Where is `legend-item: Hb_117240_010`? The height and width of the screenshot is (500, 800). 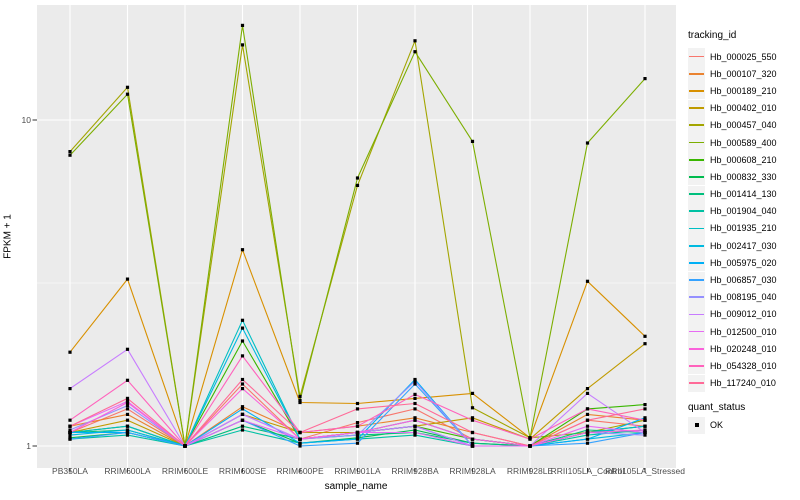
legend-item: Hb_117240_010 is located at coordinates (743, 383).